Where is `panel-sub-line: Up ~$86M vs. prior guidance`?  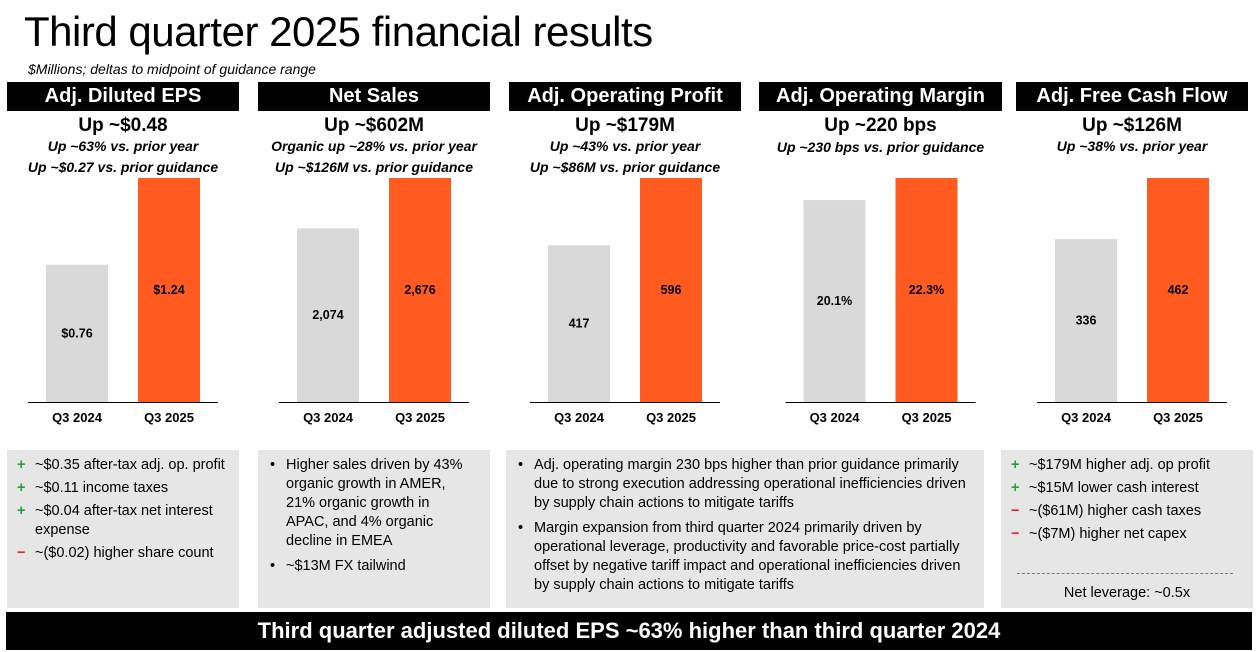 panel-sub-line: Up ~$86M vs. prior guidance is located at coordinates (625, 167).